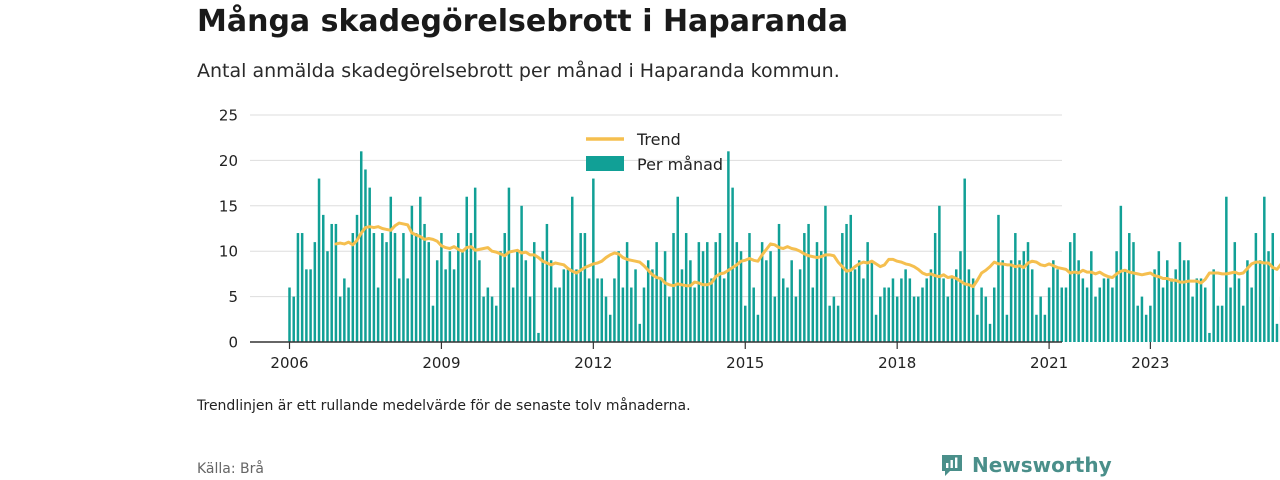 This screenshot has width=1280, height=480. Describe the element at coordinates (897, 363) in the screenshot. I see `x-tick-label: 2018` at that location.